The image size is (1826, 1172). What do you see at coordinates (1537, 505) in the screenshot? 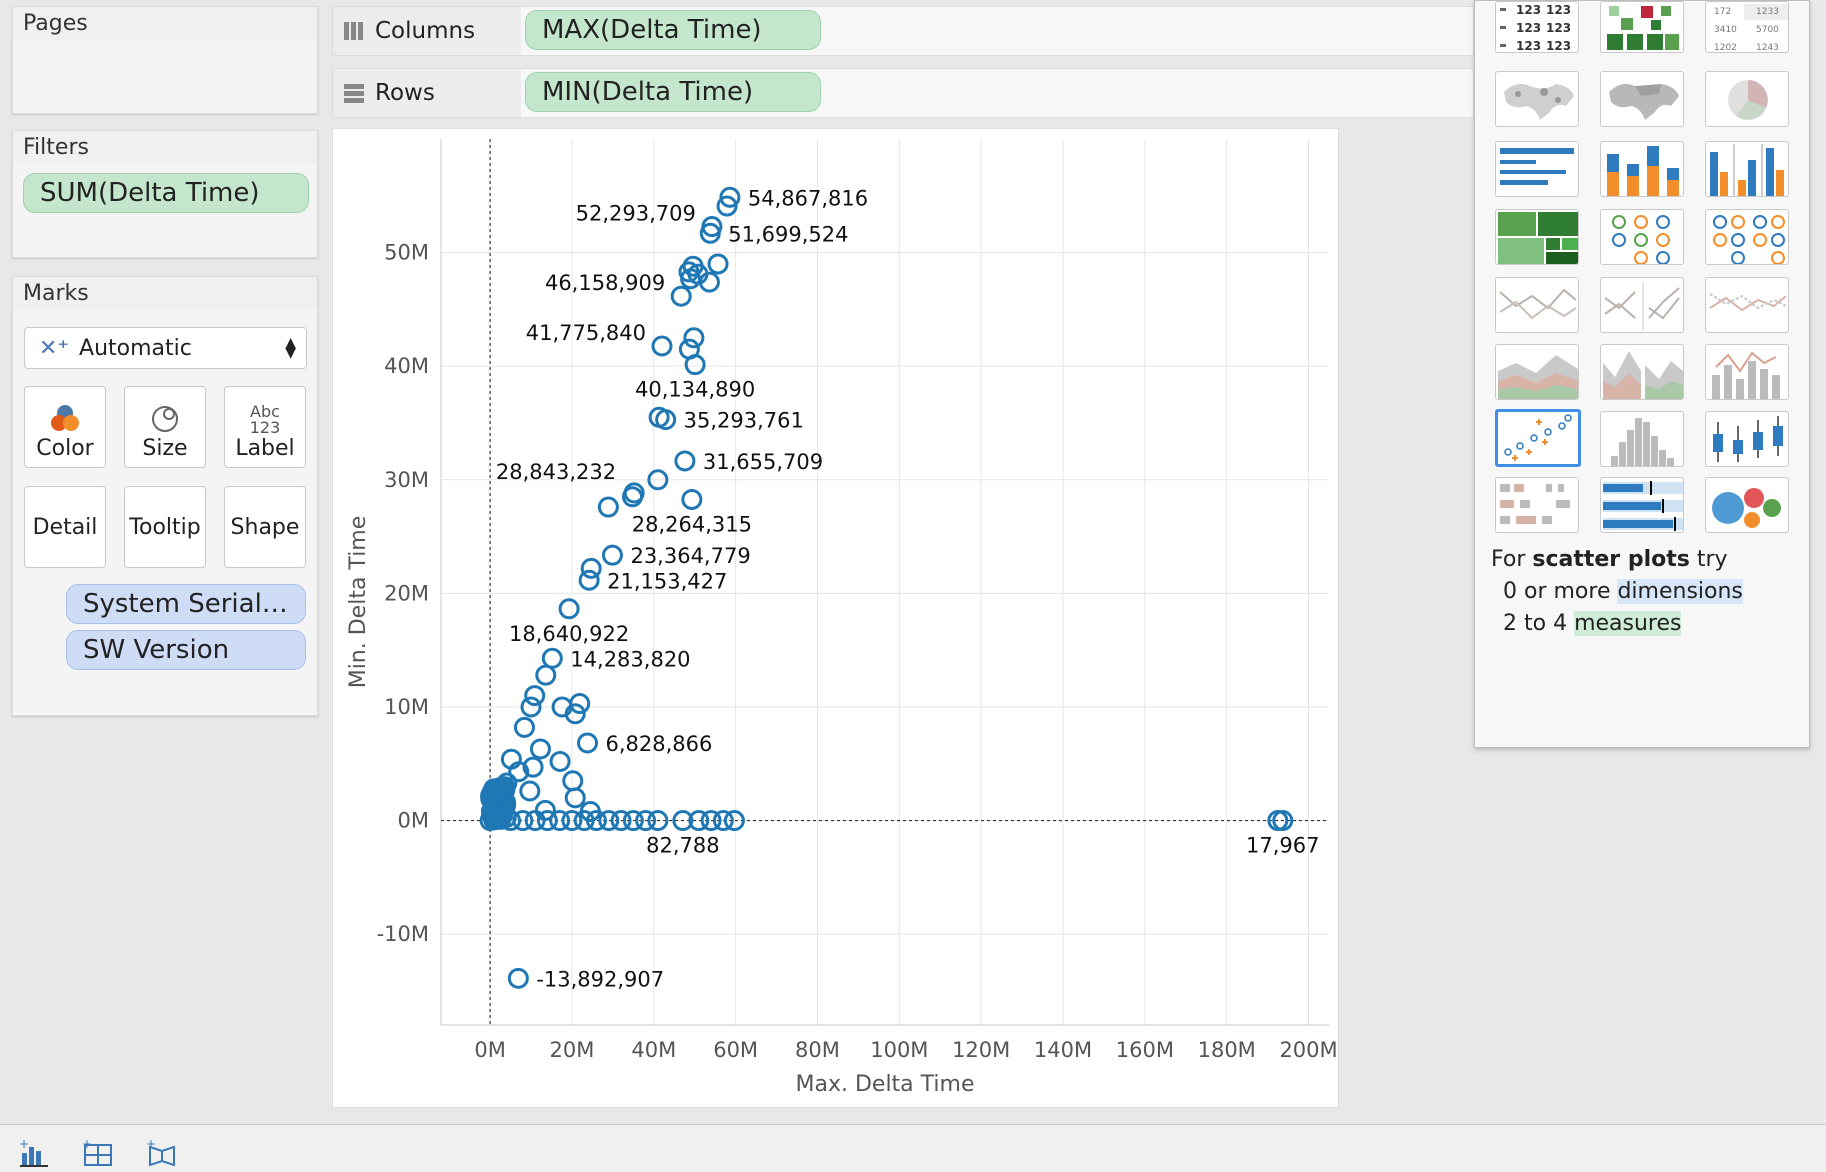
I see `show-me-gantt` at bounding box center [1537, 505].